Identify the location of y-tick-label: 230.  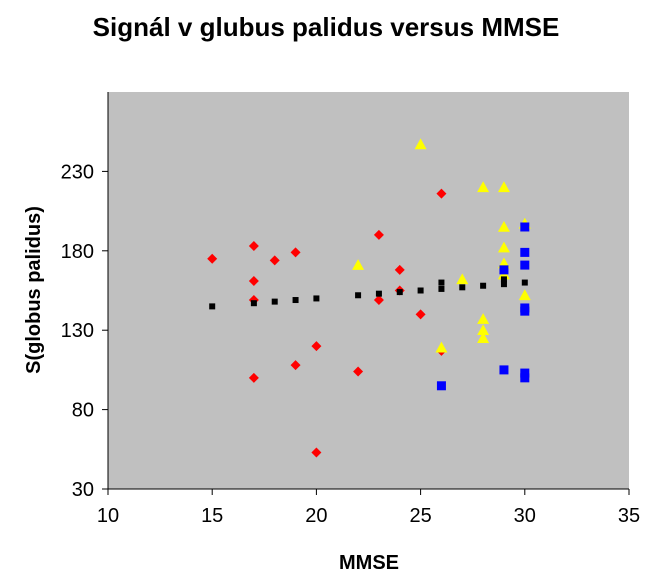
(77, 172).